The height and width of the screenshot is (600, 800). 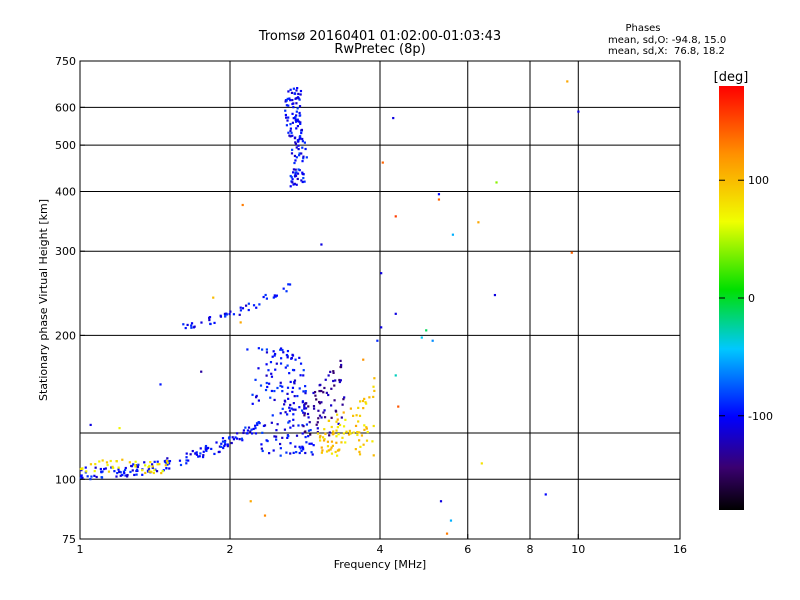 What do you see at coordinates (578, 549) in the screenshot?
I see `x-tick-label: 10` at bounding box center [578, 549].